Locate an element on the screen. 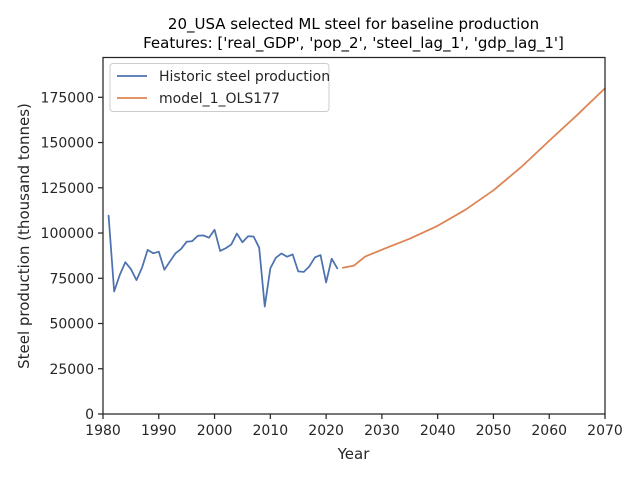 The width and height of the screenshot is (640, 480). legend-label-historic: Historic steel production is located at coordinates (244, 77).